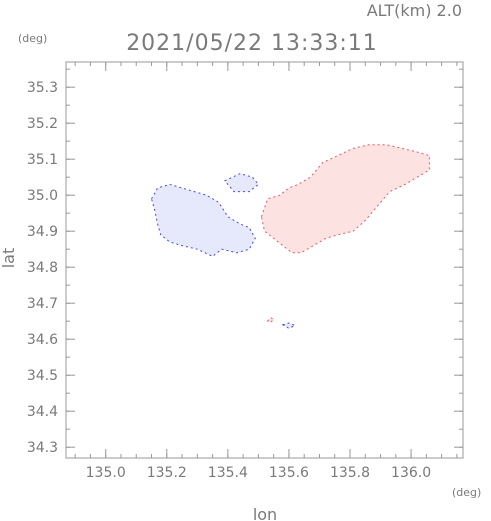  What do you see at coordinates (42, 196) in the screenshot?
I see `y-tick-label: 35.0` at bounding box center [42, 196].